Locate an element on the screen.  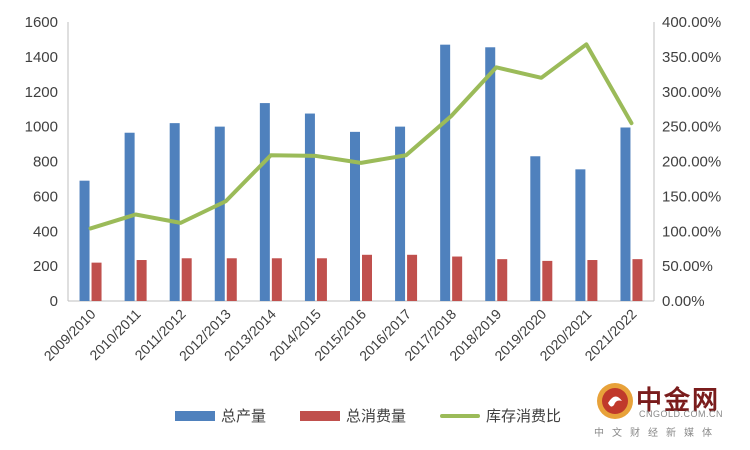
right-tick-label: 100.00% is located at coordinates (691, 231).